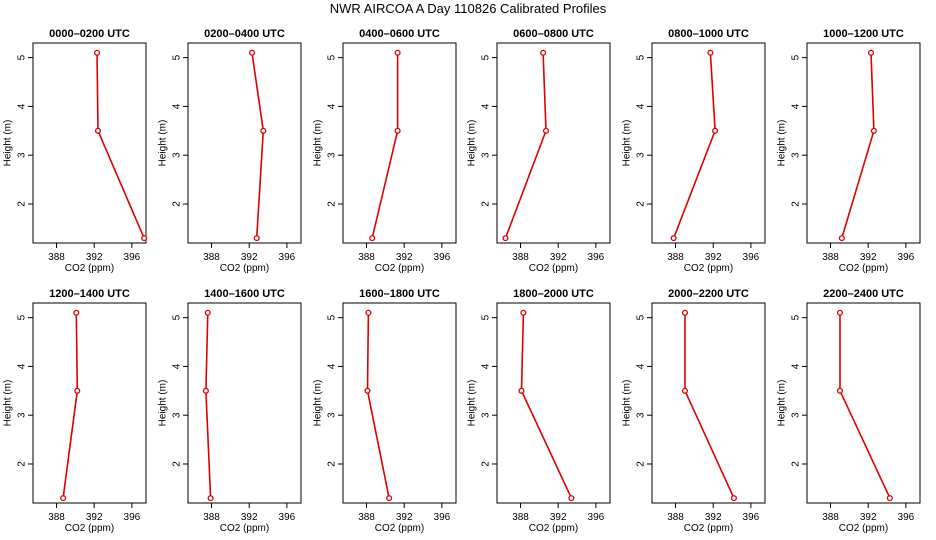 Image resolution: width=936 pixels, height=540 pixels. What do you see at coordinates (399, 34) in the screenshot?
I see `panel-title: 0400–0600 UTC` at bounding box center [399, 34].